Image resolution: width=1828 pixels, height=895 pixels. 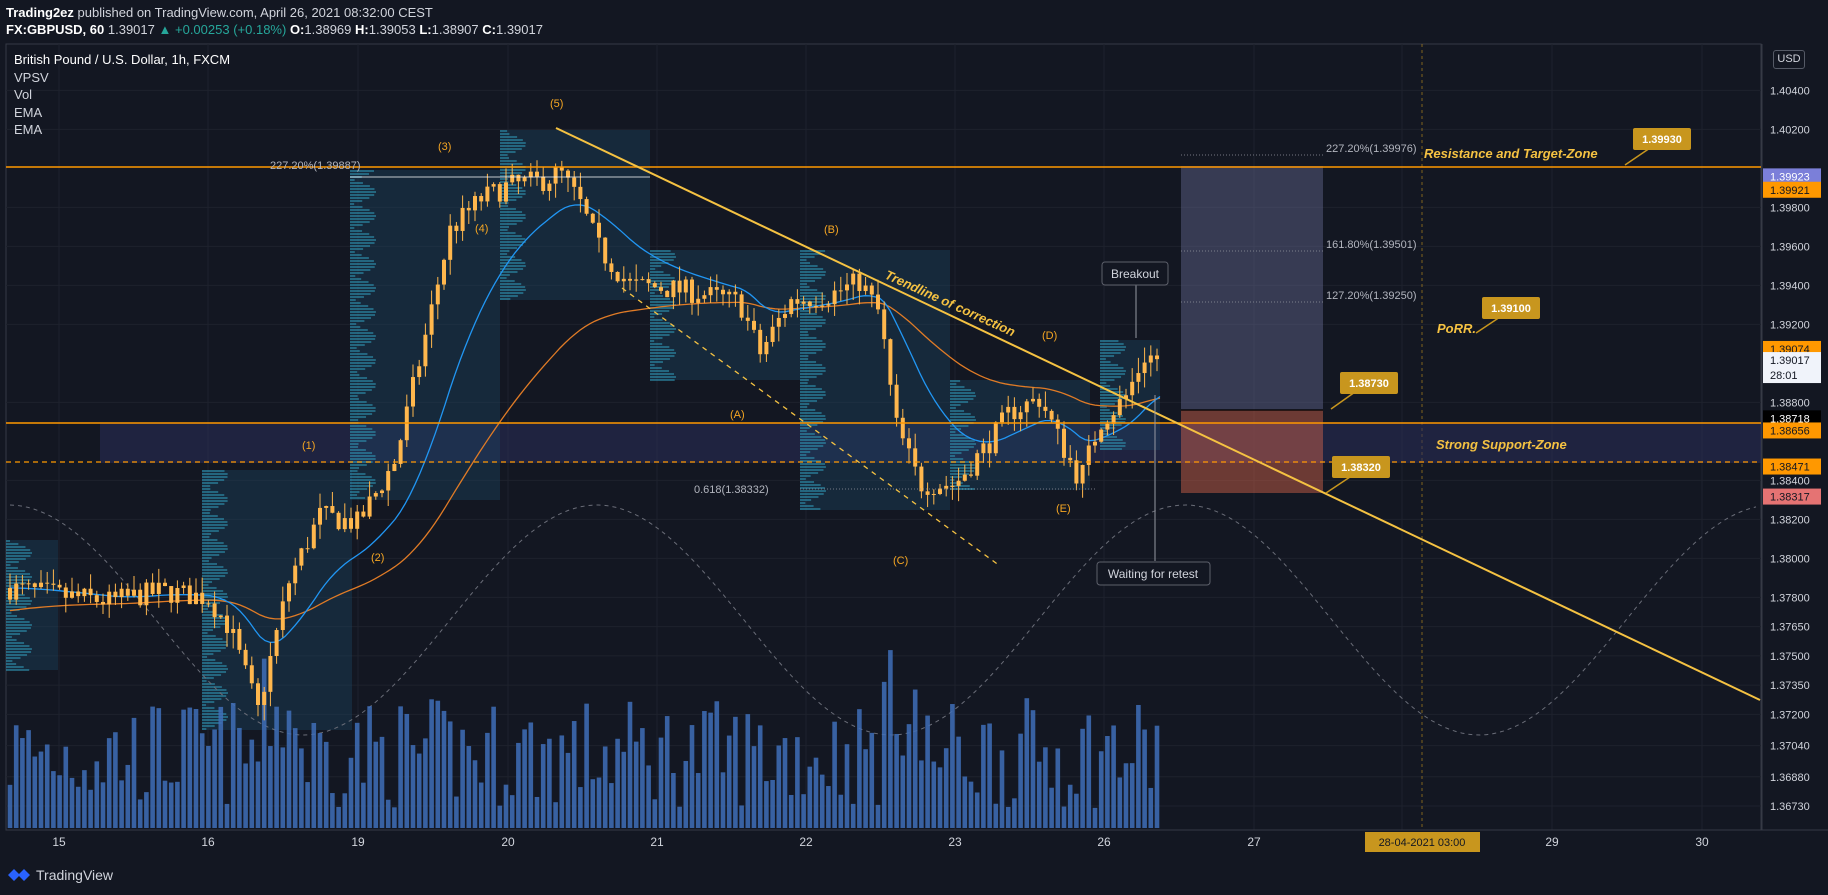 I want to click on price-tick-label: 1.39200, so click(x=1790, y=325).